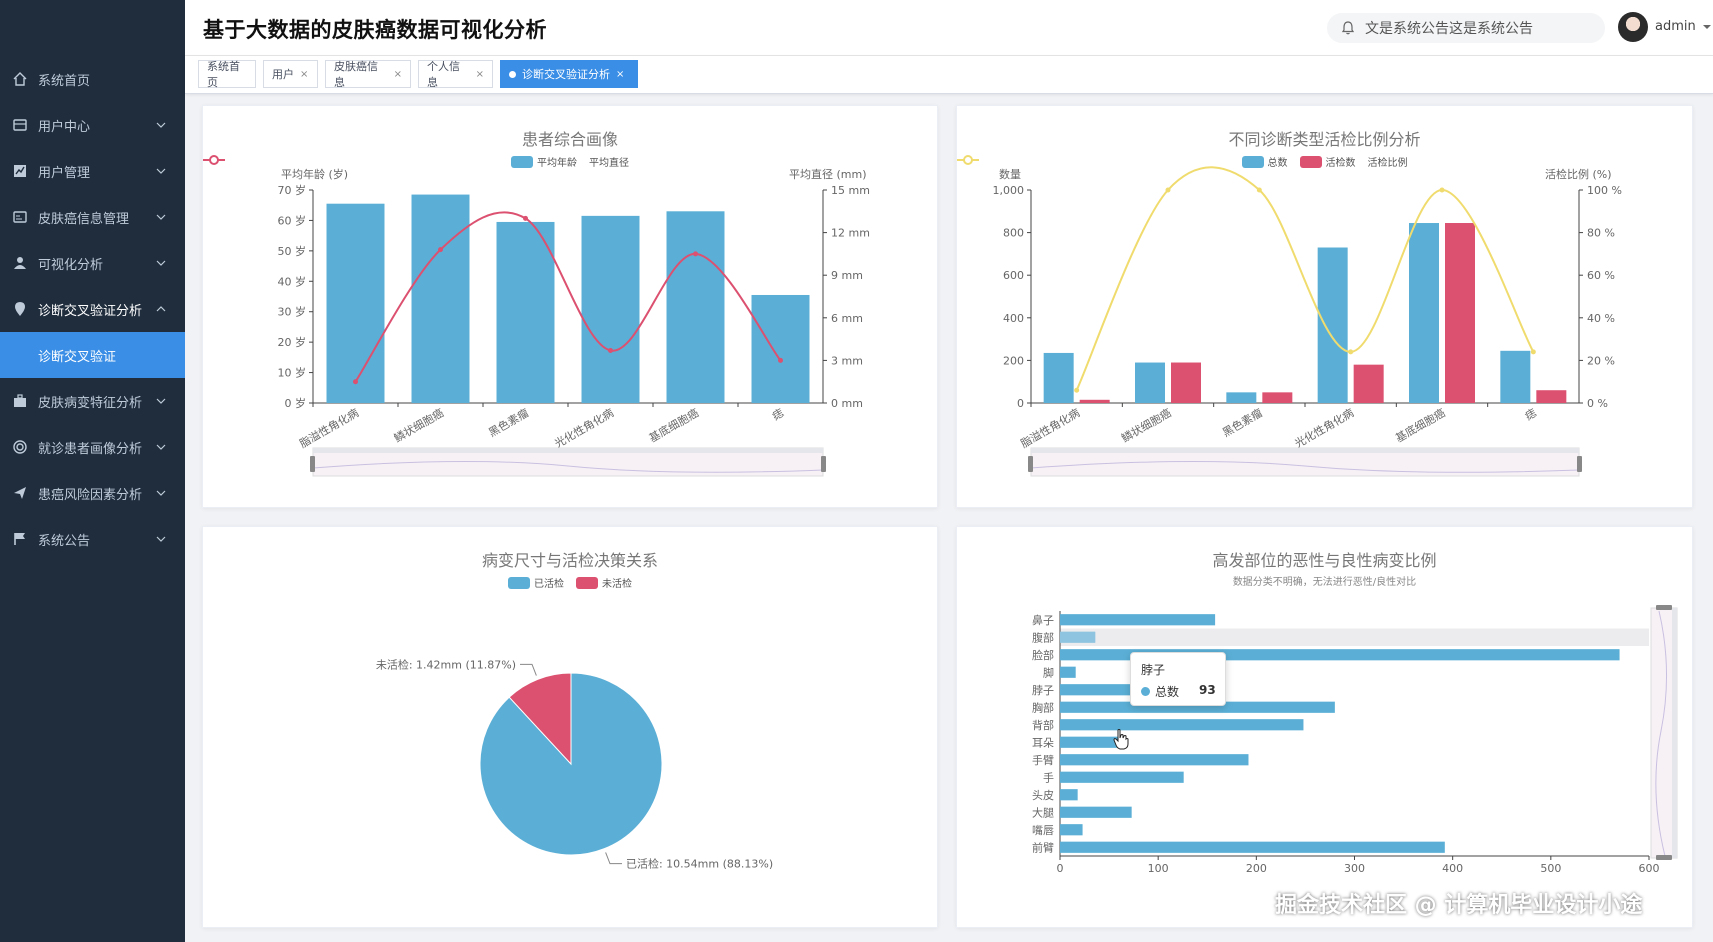 The height and width of the screenshot is (942, 1713). I want to click on notice-bar: 文是系统公告这是系统公告, so click(1466, 28).